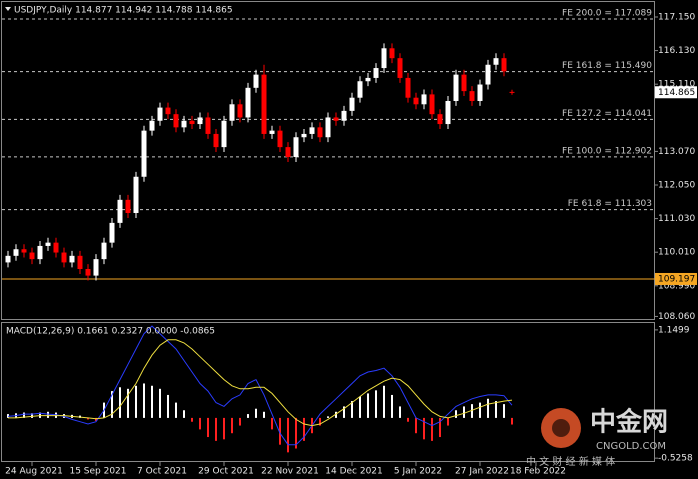  I want to click on level-label: FE 127.2 = 114.041, so click(607, 114).